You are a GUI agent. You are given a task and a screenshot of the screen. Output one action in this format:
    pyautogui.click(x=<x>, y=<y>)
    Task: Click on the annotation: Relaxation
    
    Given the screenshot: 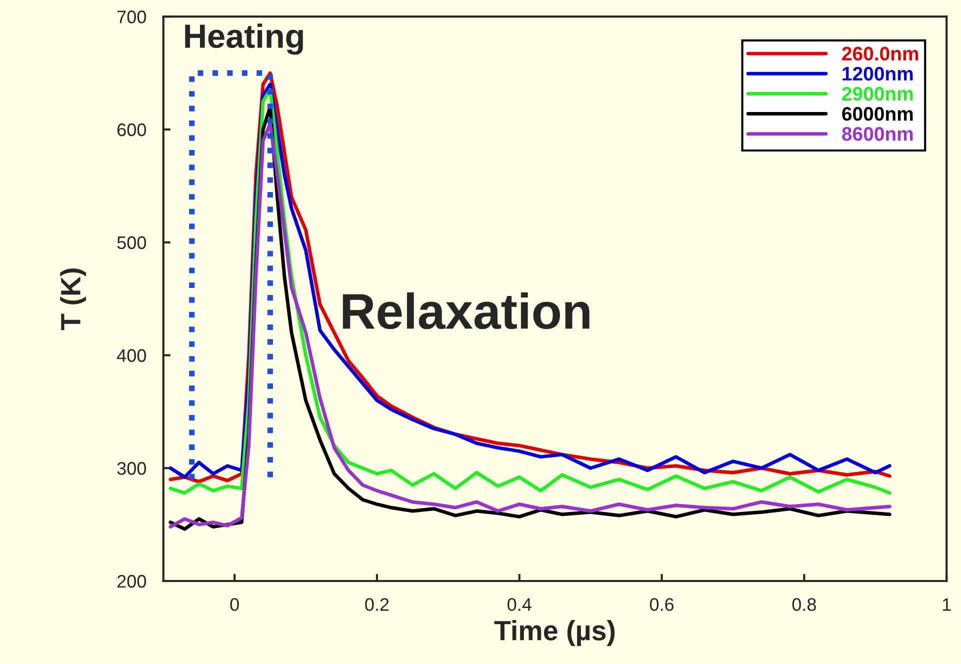 What is the action you would take?
    pyautogui.click(x=466, y=311)
    